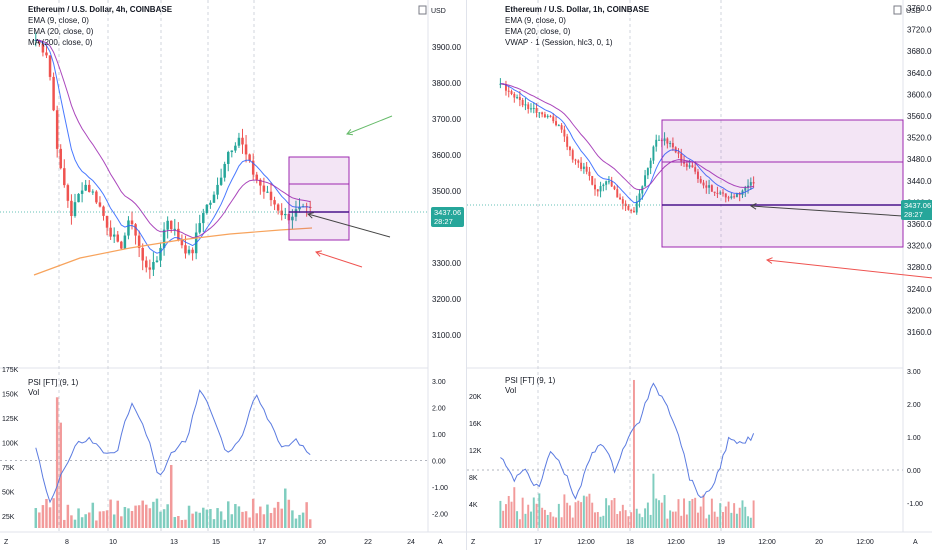 This screenshot has width=932, height=550. What do you see at coordinates (216, 542) in the screenshot?
I see `time-axis-label: 15` at bounding box center [216, 542].